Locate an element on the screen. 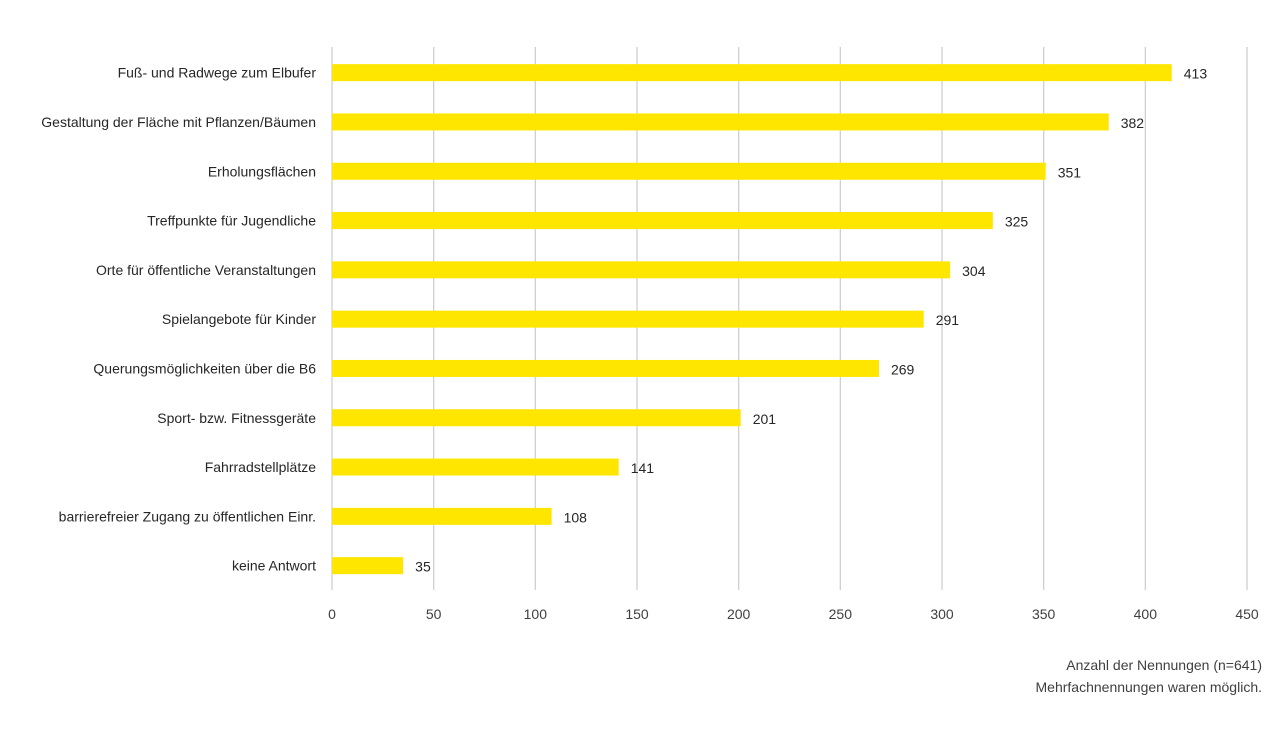  category-label: Orte für öffentliche Veranstaltungen is located at coordinates (206, 270).